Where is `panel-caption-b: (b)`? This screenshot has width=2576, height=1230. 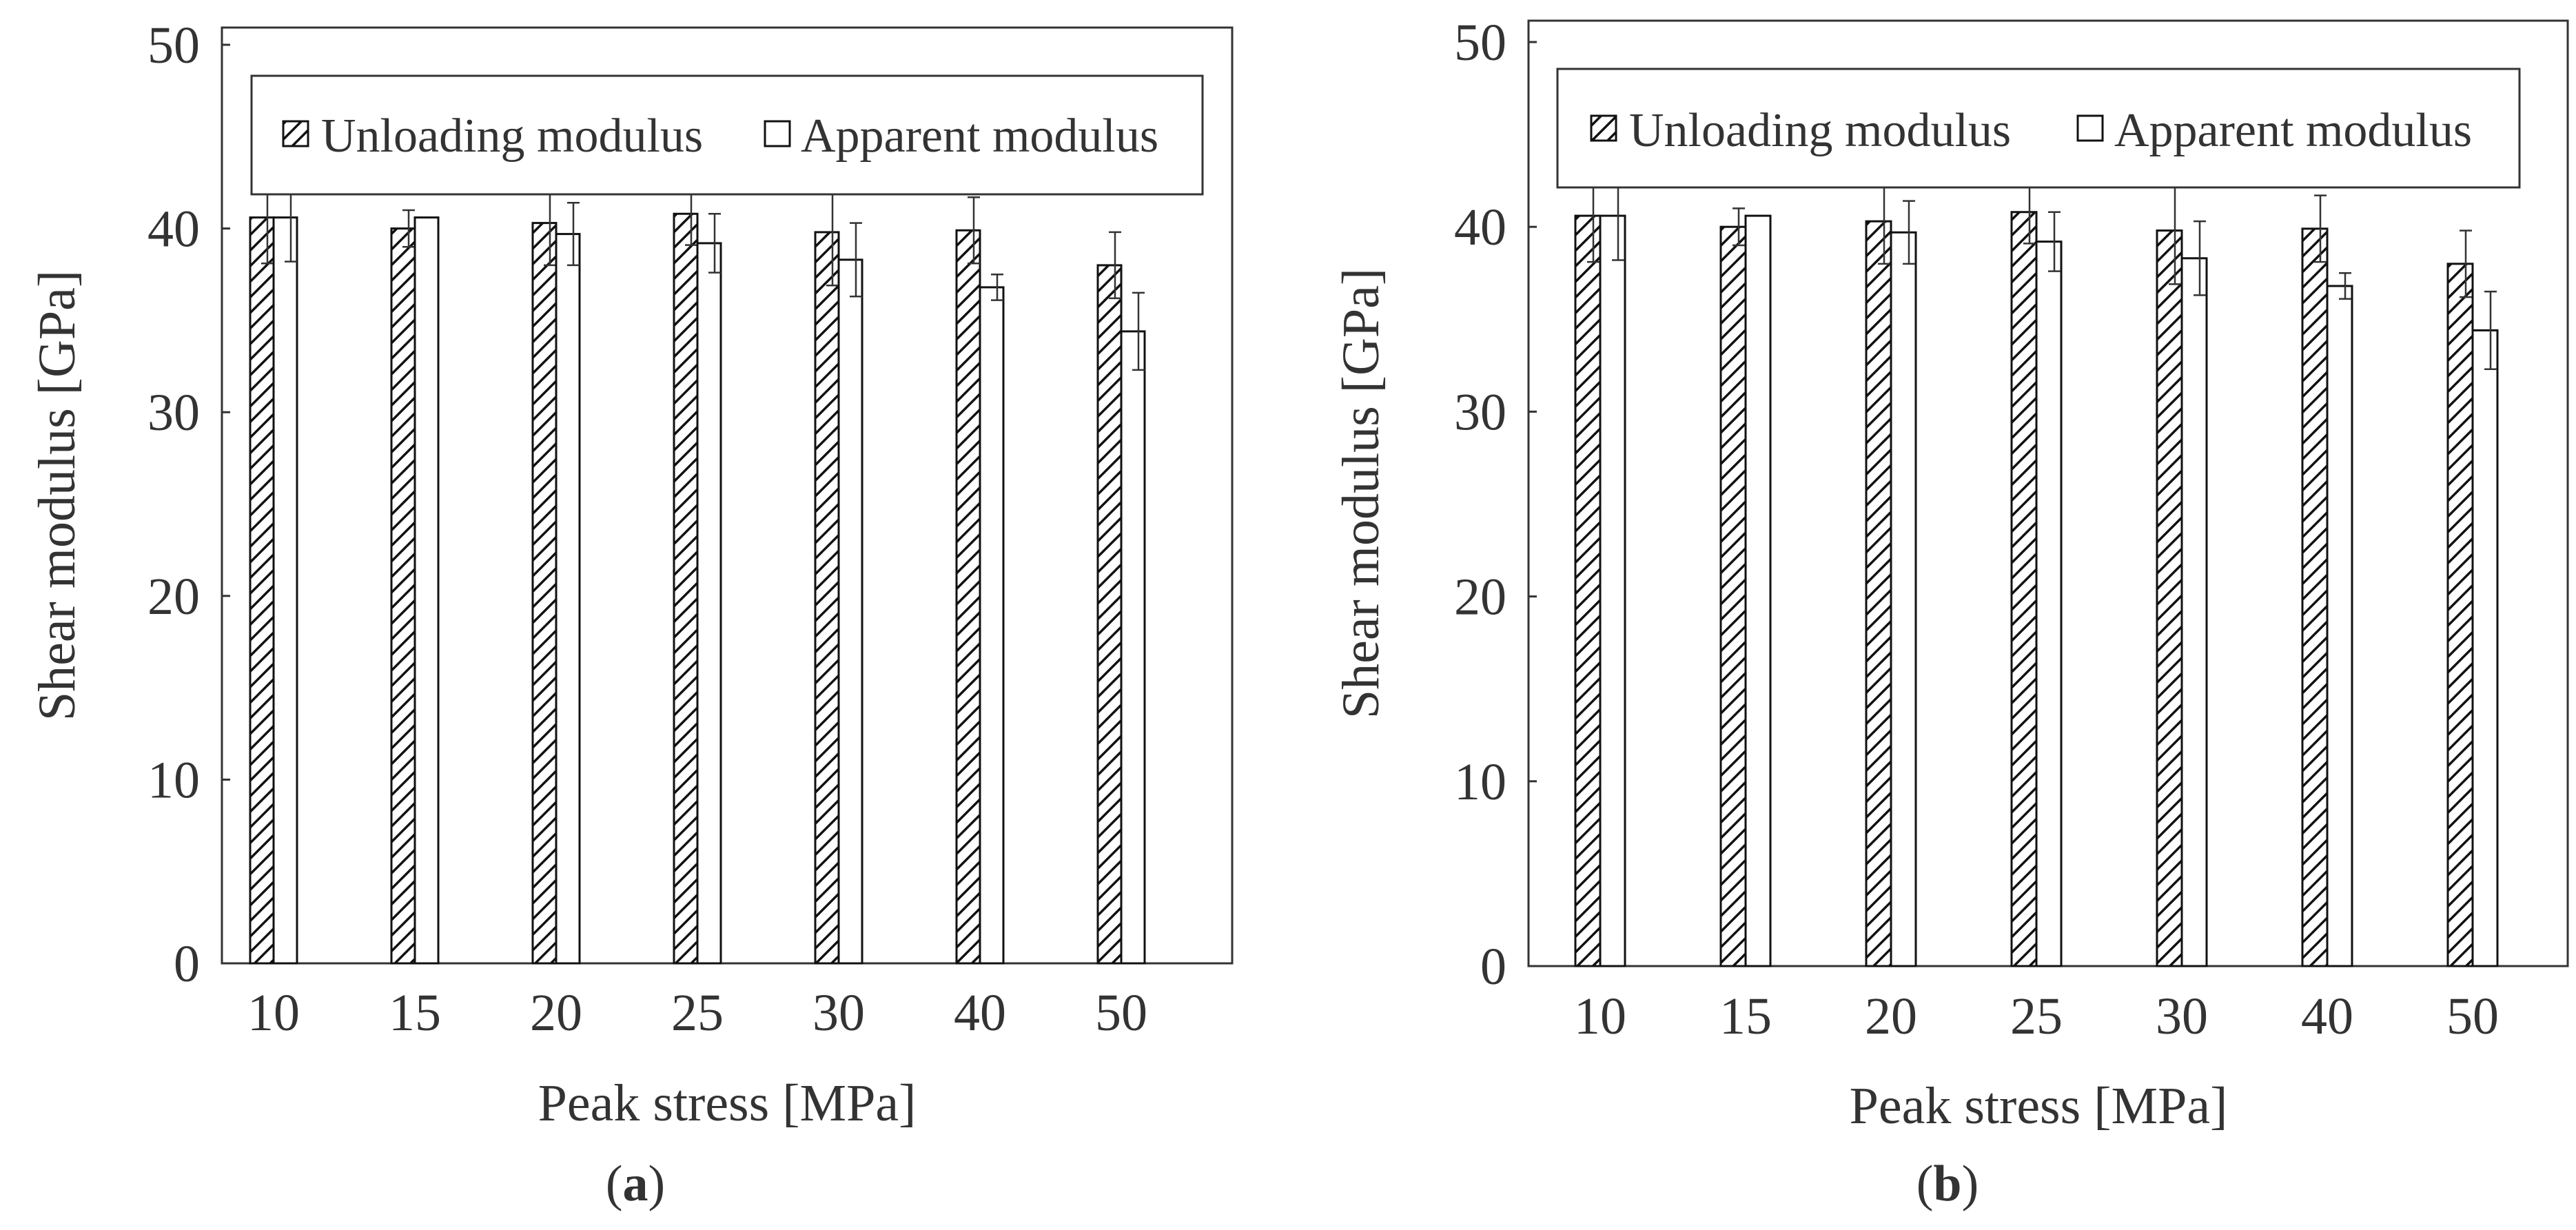 panel-caption-b: (b) is located at coordinates (1947, 1184).